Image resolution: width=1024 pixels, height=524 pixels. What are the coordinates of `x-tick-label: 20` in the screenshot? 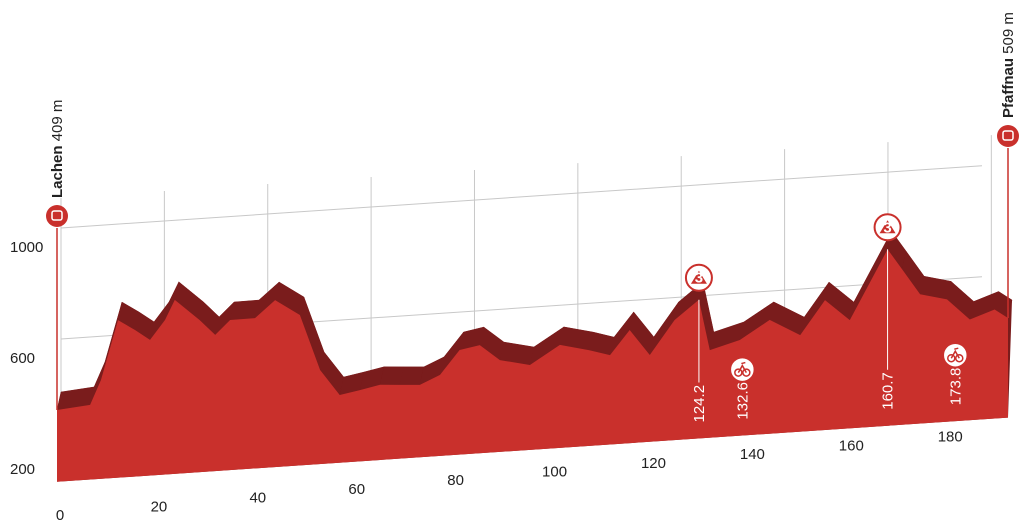 It's located at (159, 506).